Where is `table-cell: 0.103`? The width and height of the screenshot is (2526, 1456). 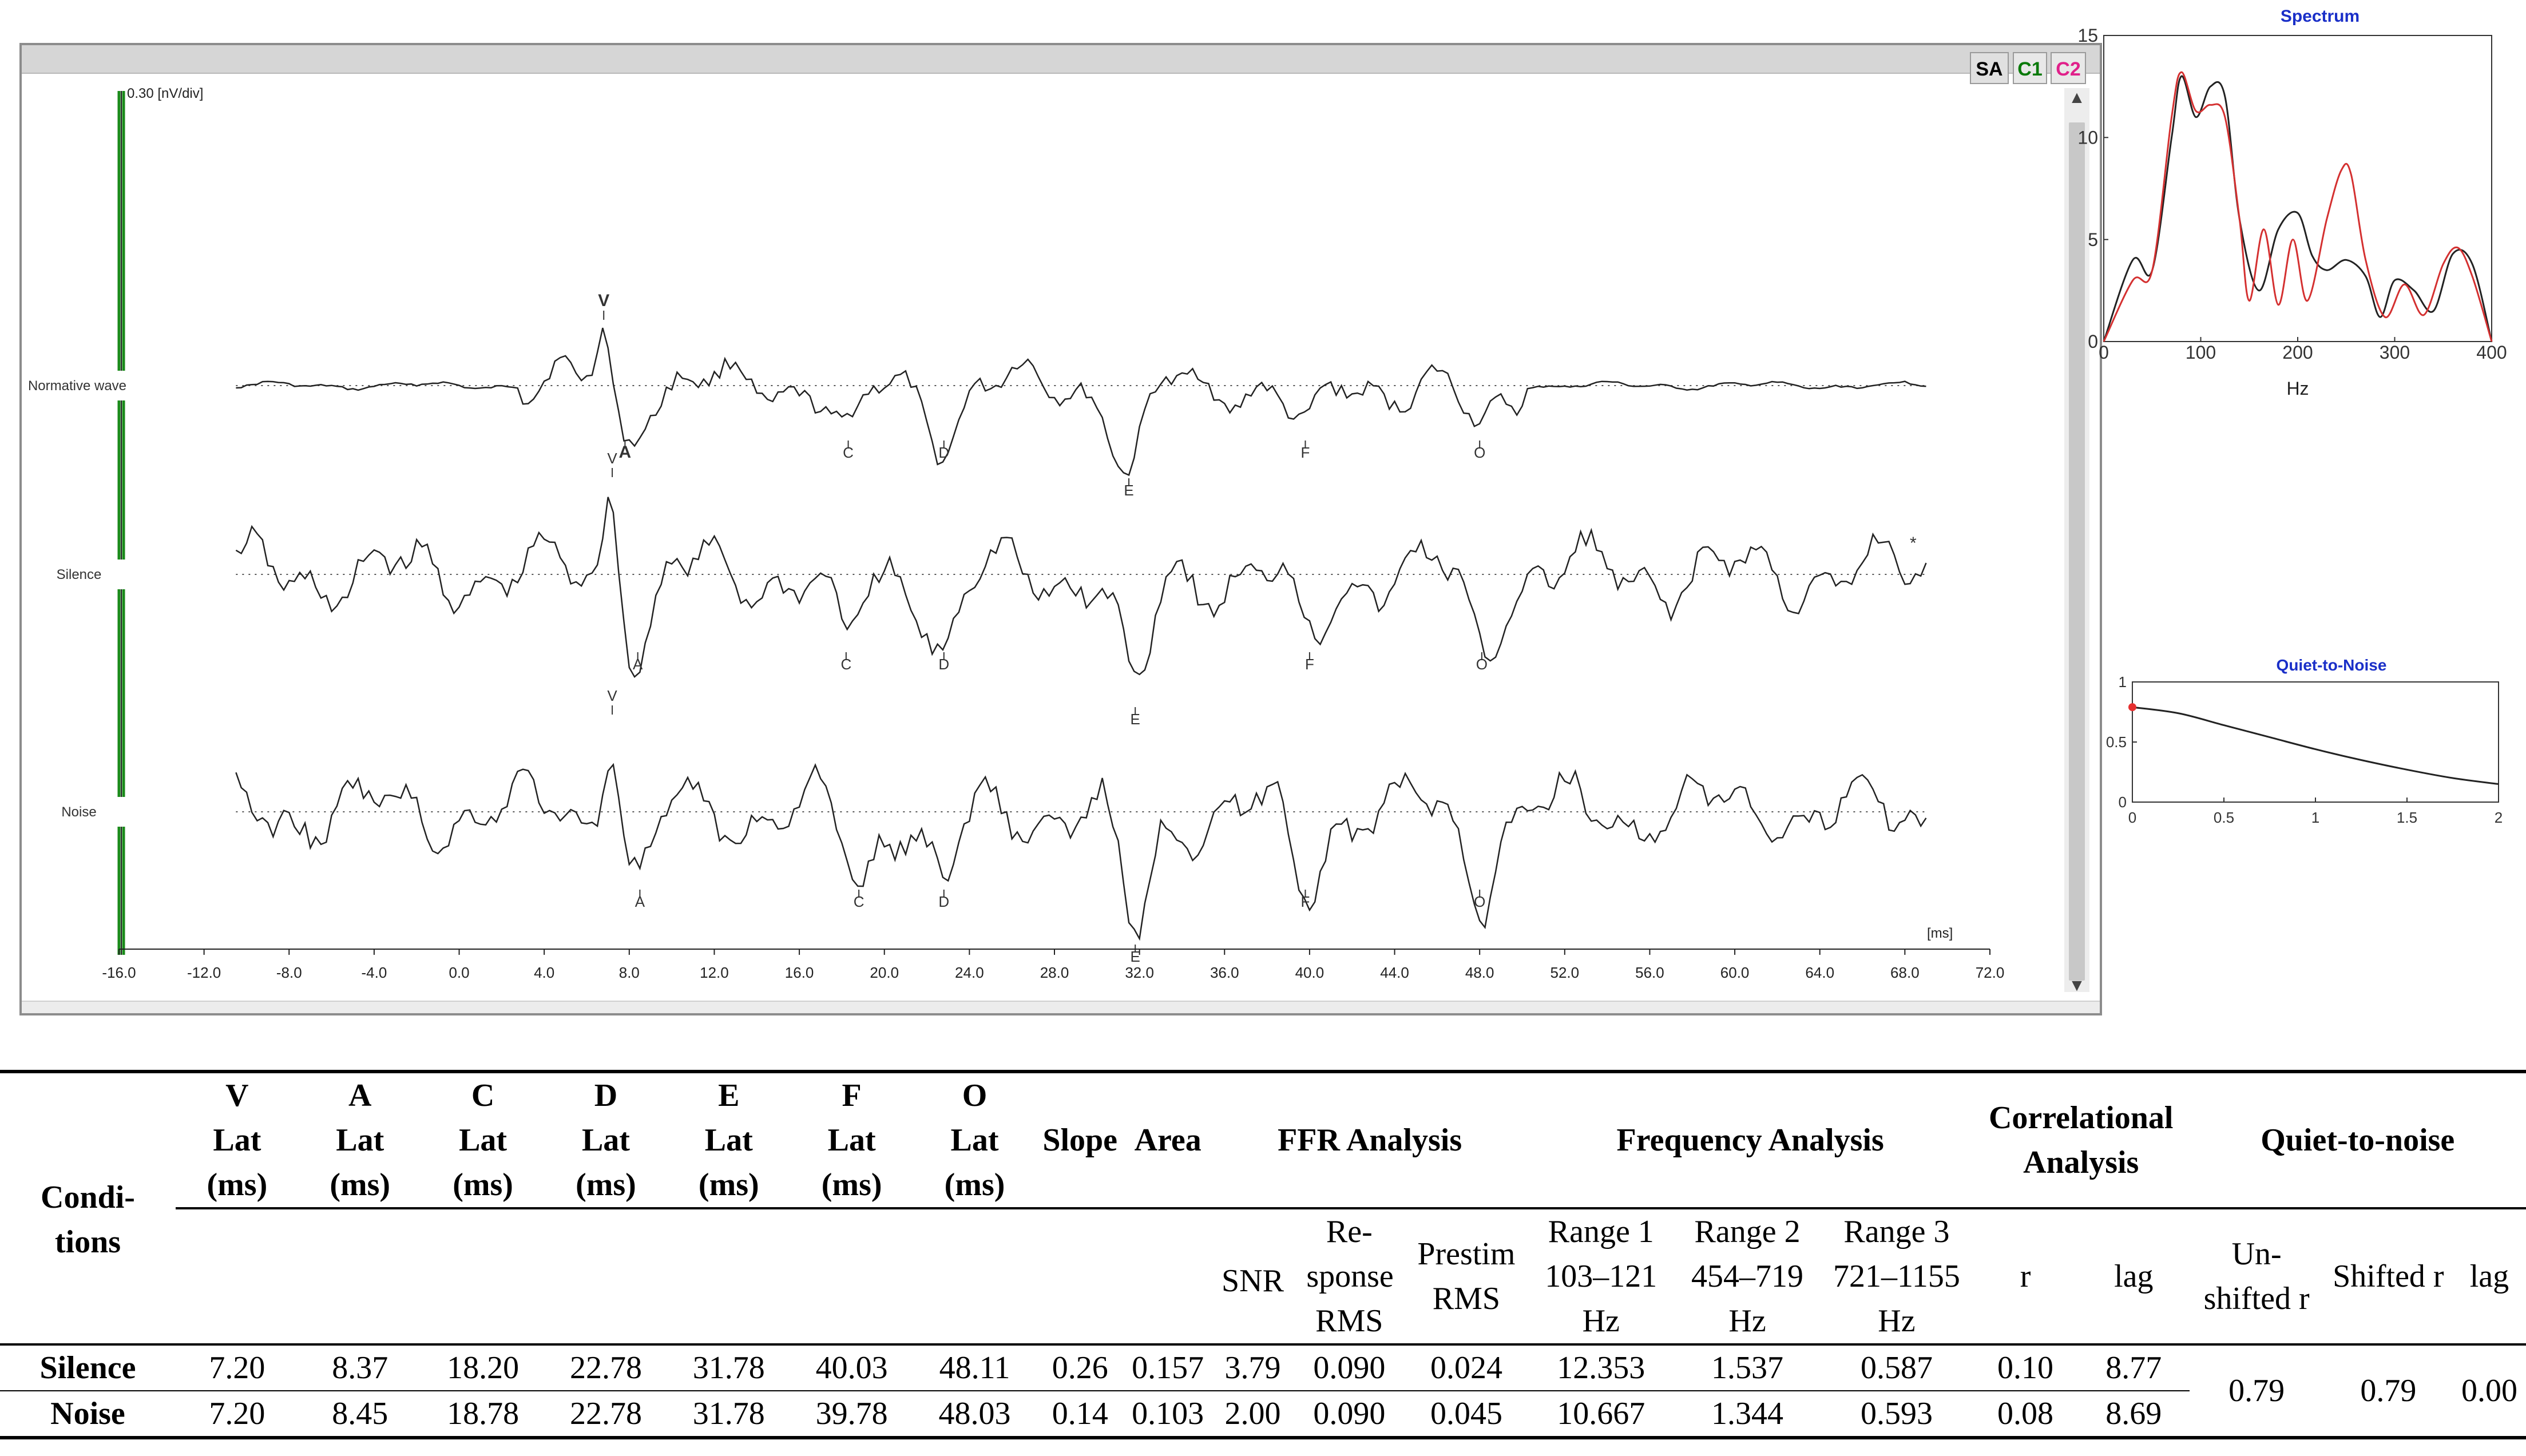
table-cell: 0.103 is located at coordinates (1168, 1414).